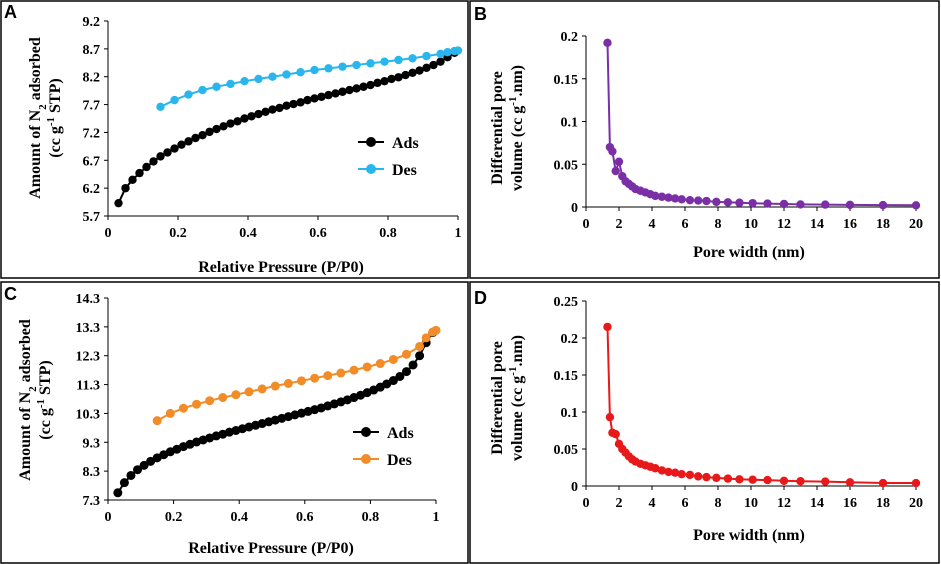  I want to click on y-tick-label: 8.3, so click(92, 472).